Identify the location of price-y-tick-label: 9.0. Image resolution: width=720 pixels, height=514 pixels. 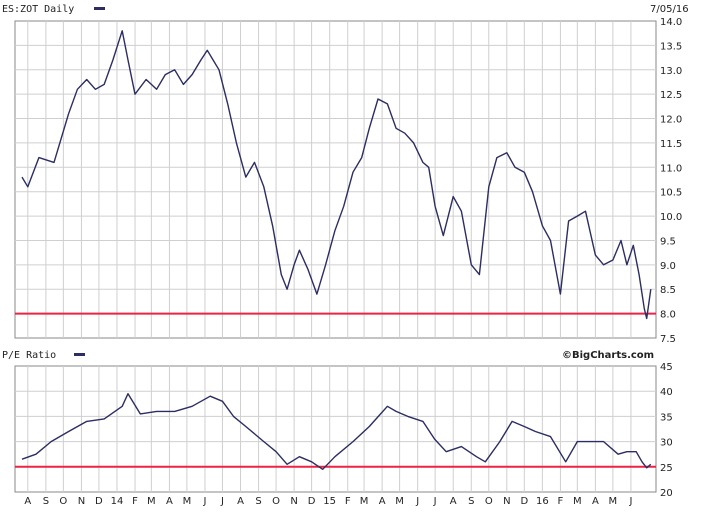
(668, 266).